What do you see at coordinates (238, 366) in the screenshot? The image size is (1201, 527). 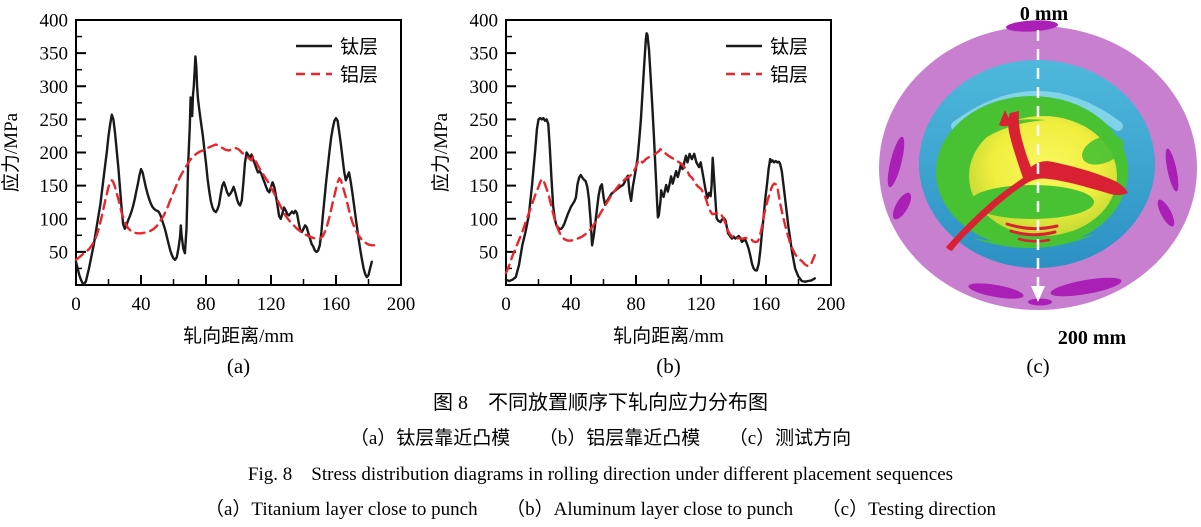 I see `panel-label: (a)` at bounding box center [238, 366].